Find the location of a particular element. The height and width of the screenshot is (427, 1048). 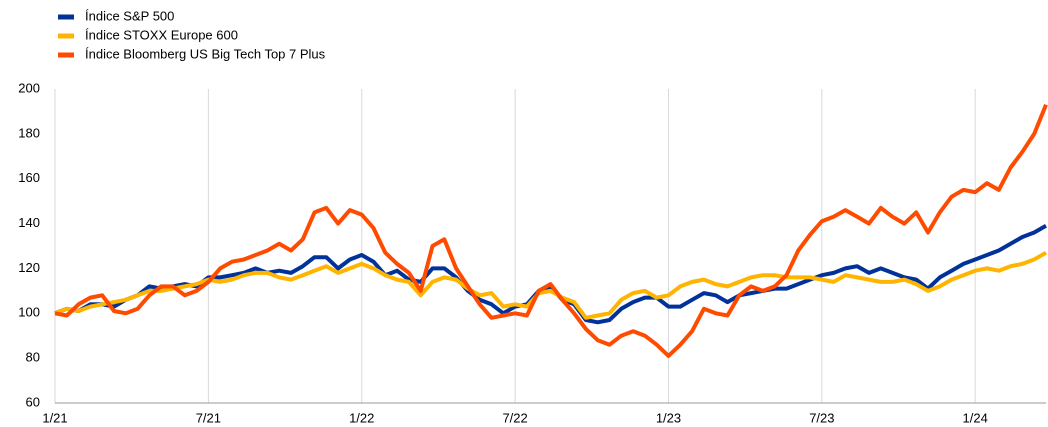

y-tick-label: 80 is located at coordinates (33, 357).